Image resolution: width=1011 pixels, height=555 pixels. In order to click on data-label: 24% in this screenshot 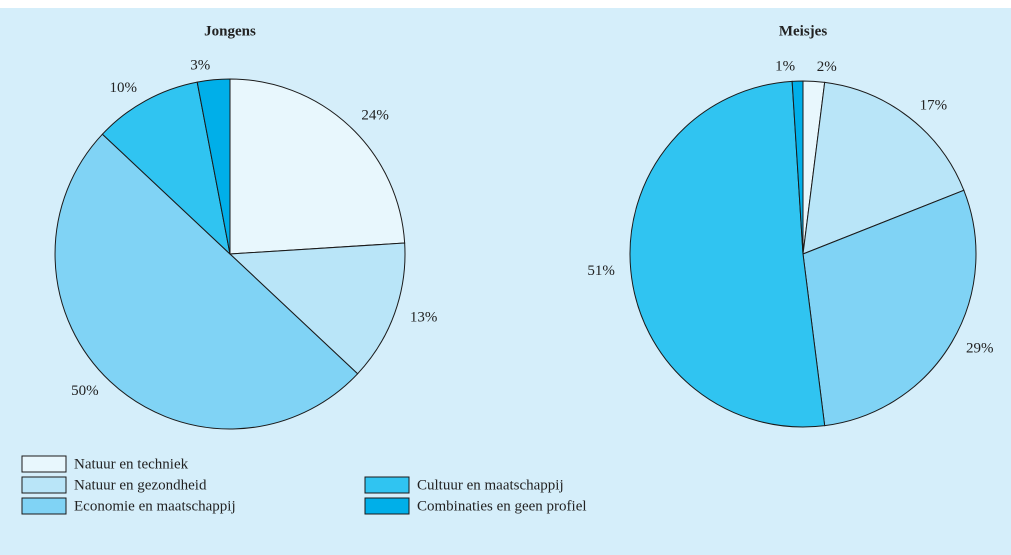, I will do `click(375, 116)`.